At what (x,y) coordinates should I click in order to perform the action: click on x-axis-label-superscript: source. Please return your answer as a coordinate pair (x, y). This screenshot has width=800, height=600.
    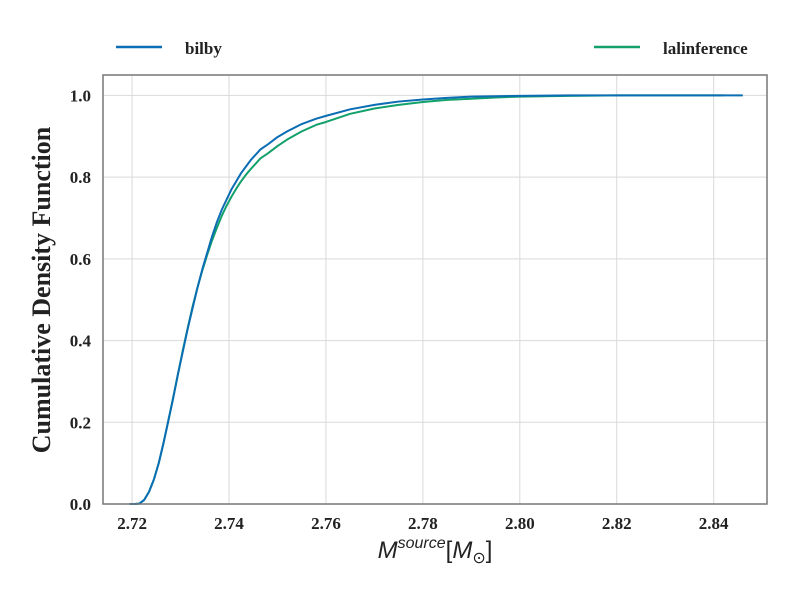
    Looking at the image, I should click on (422, 543).